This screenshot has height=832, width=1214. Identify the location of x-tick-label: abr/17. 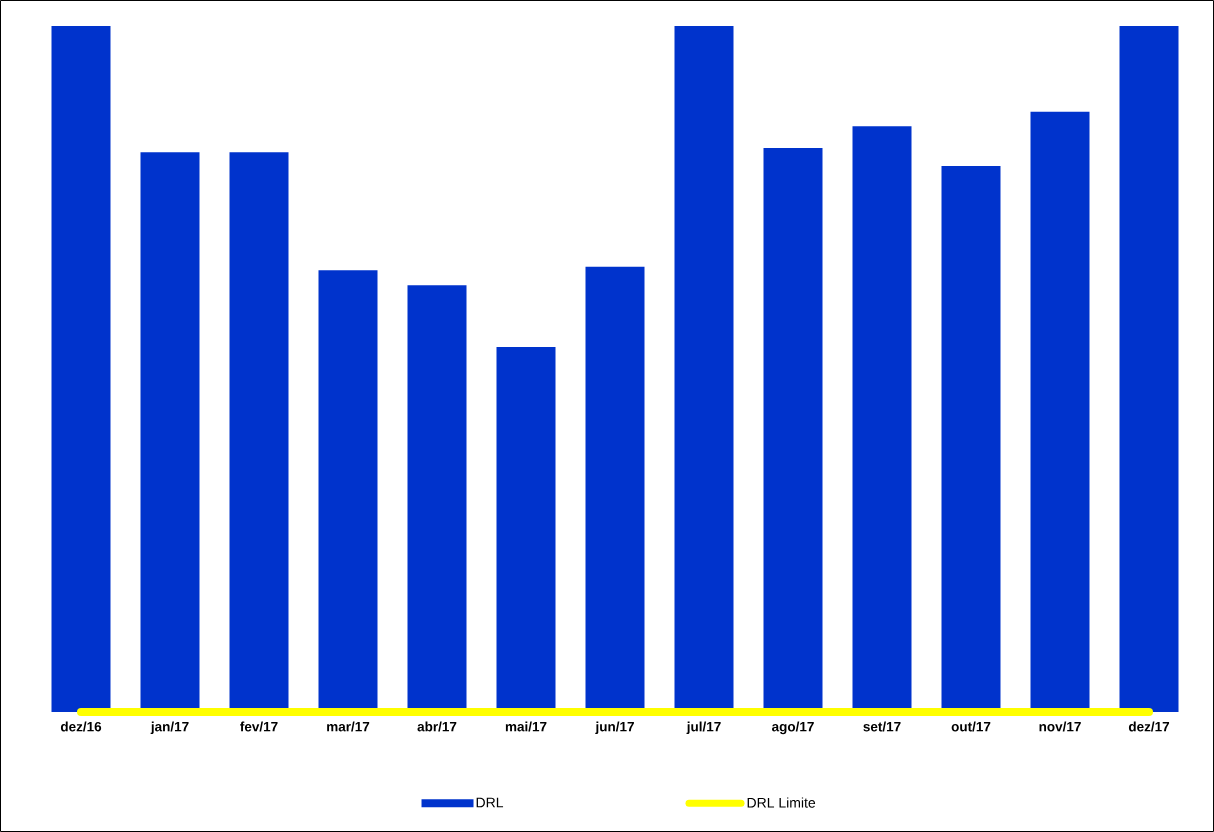
(437, 726).